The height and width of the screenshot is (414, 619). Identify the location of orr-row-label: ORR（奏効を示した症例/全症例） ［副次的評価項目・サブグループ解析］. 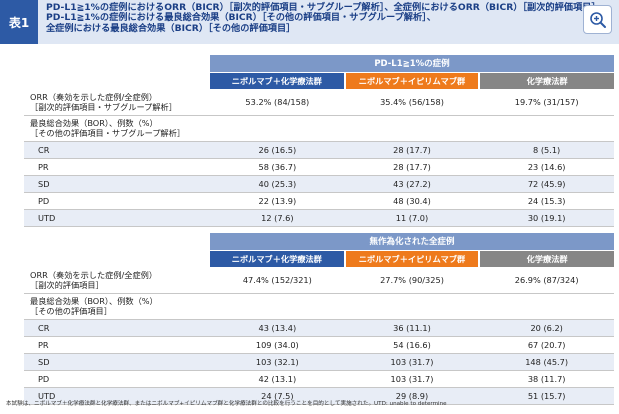
(117, 102).